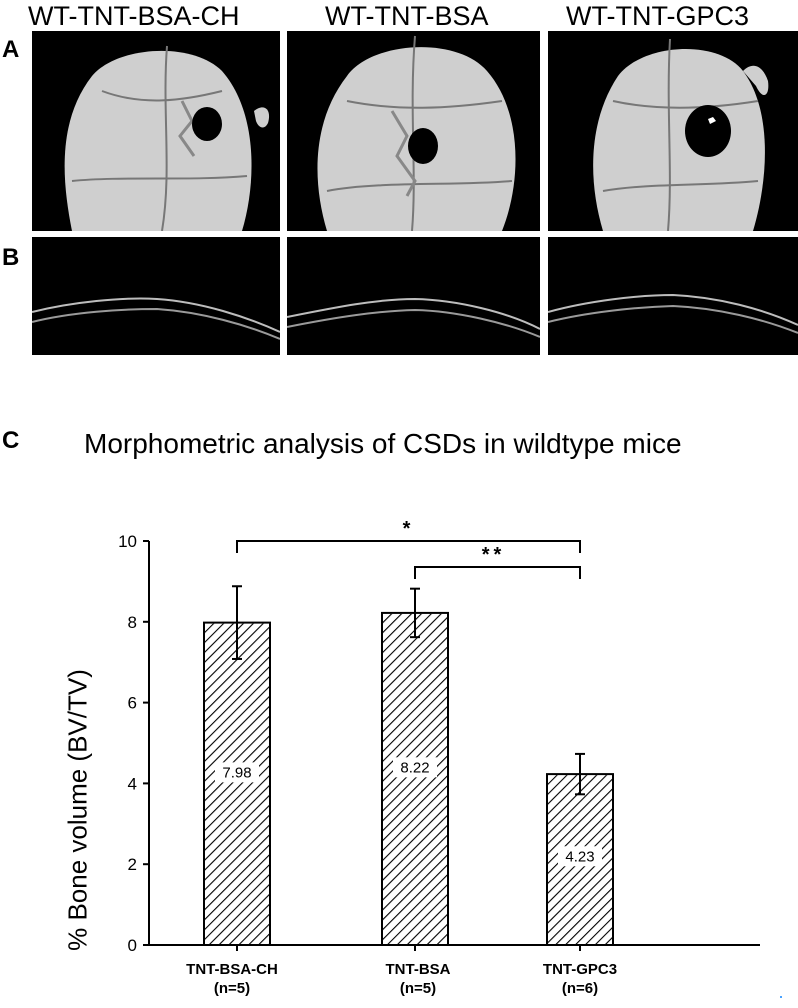 This screenshot has height=1008, width=798. I want to click on panel-letter-a: A, so click(11, 49).